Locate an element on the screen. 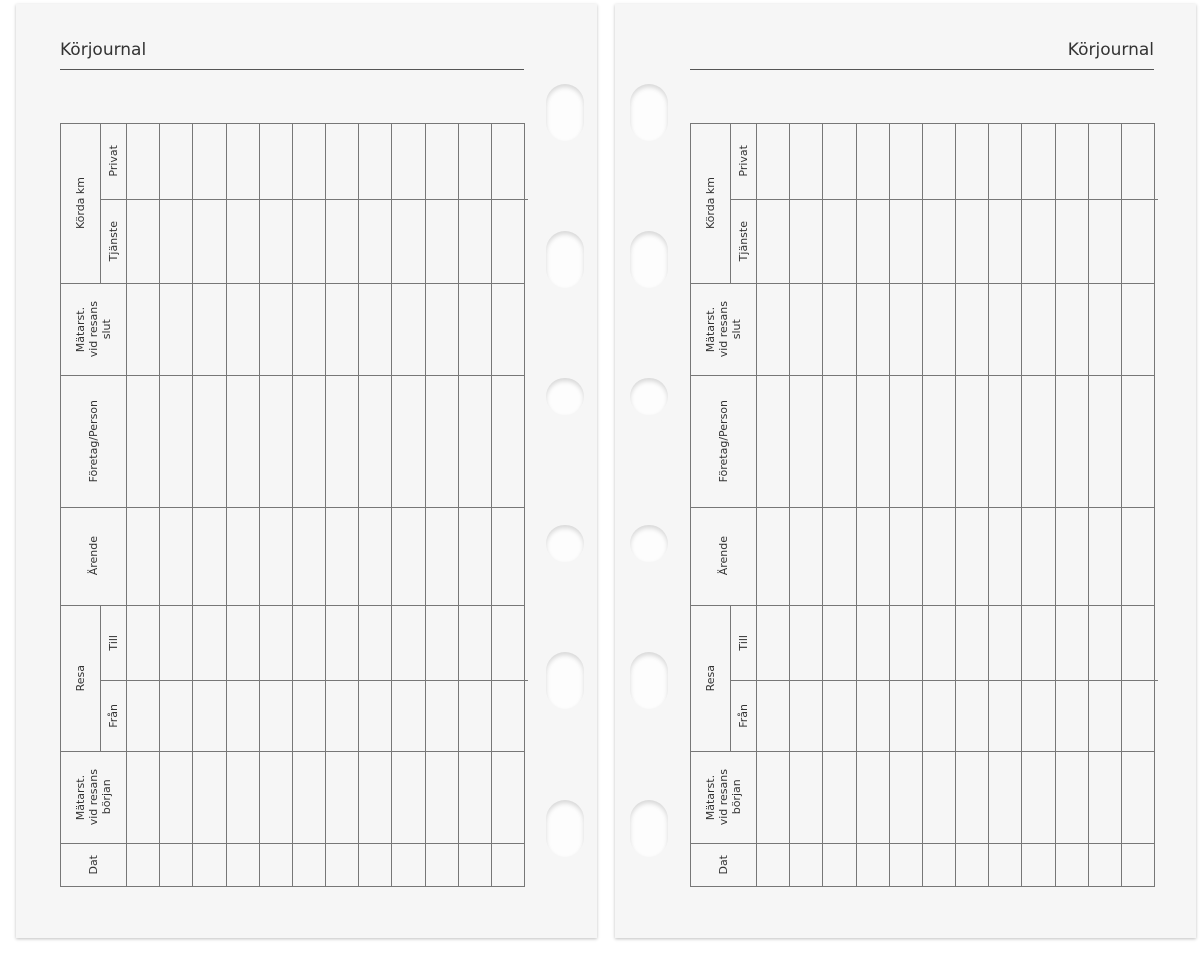 The image size is (1200, 954). header-resa: Resa is located at coordinates (710, 678).